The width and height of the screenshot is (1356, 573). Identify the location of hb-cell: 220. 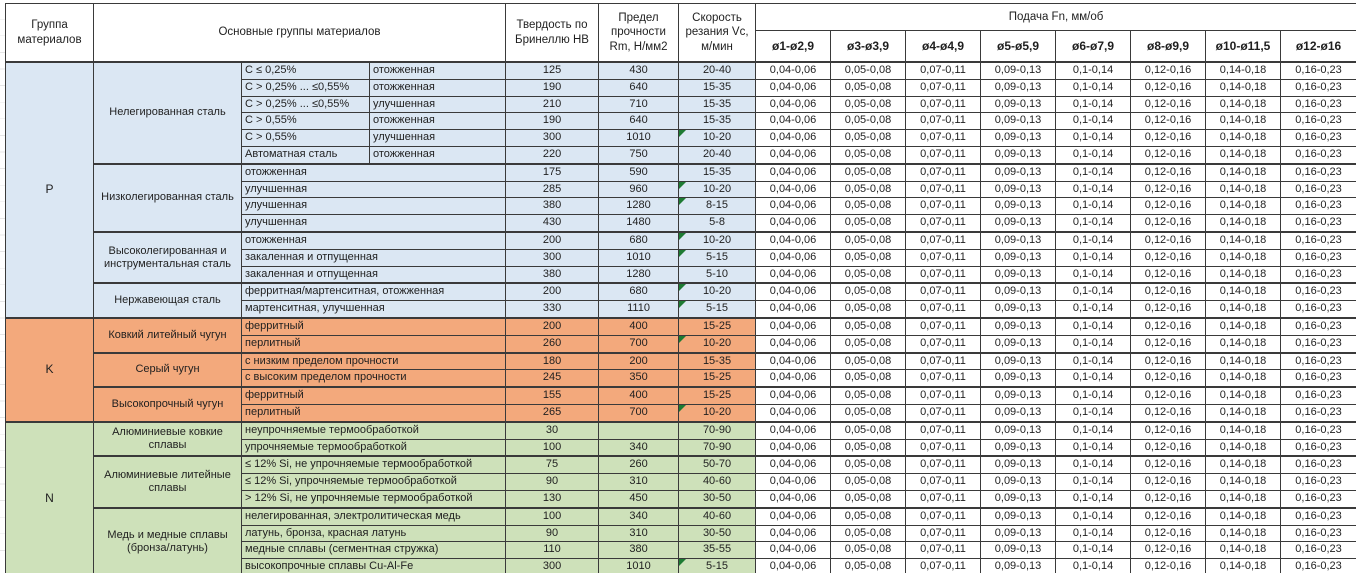
(552, 155).